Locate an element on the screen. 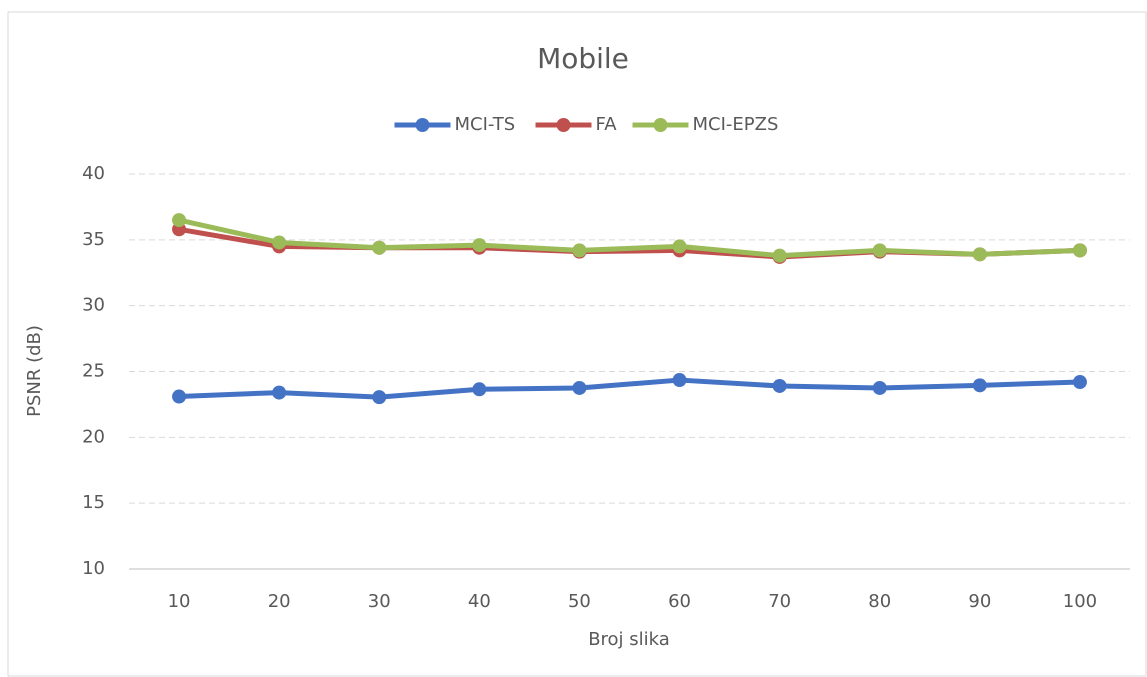  x-tick-label: 90 is located at coordinates (979, 601).